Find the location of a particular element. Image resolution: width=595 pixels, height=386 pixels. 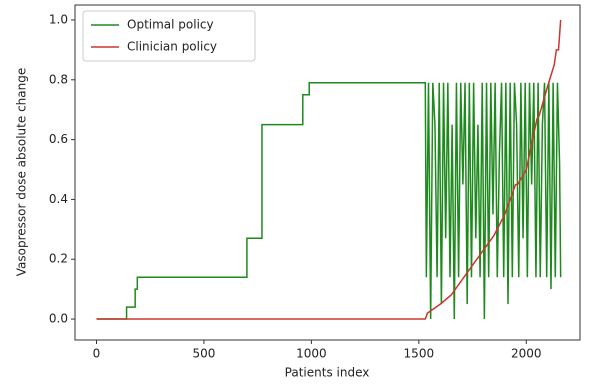

y-tick-label: 1.0 is located at coordinates (58, 19).